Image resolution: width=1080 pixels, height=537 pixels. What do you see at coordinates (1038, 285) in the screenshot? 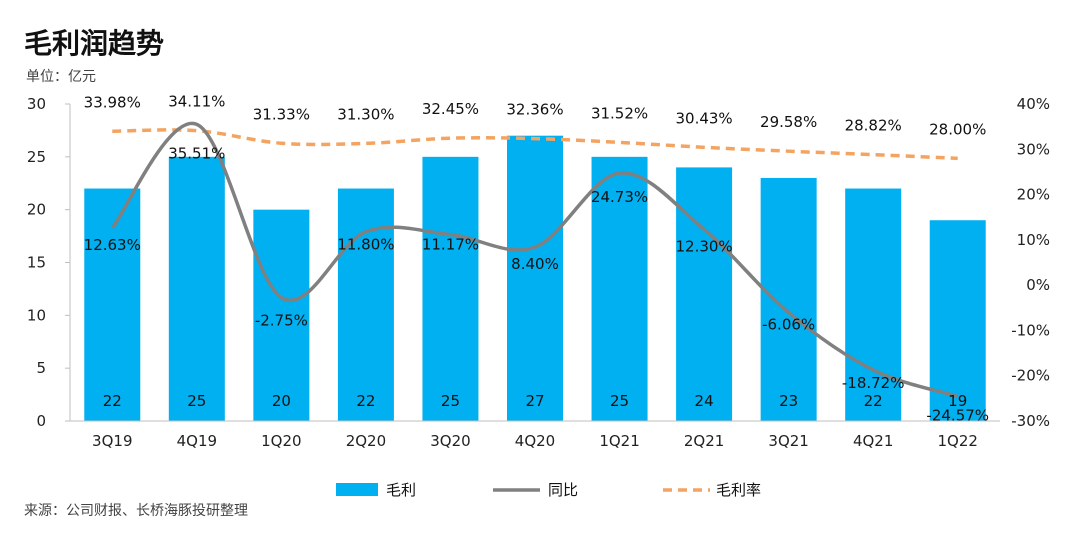
I see `right-axis-tick-label: 0%` at bounding box center [1038, 285].